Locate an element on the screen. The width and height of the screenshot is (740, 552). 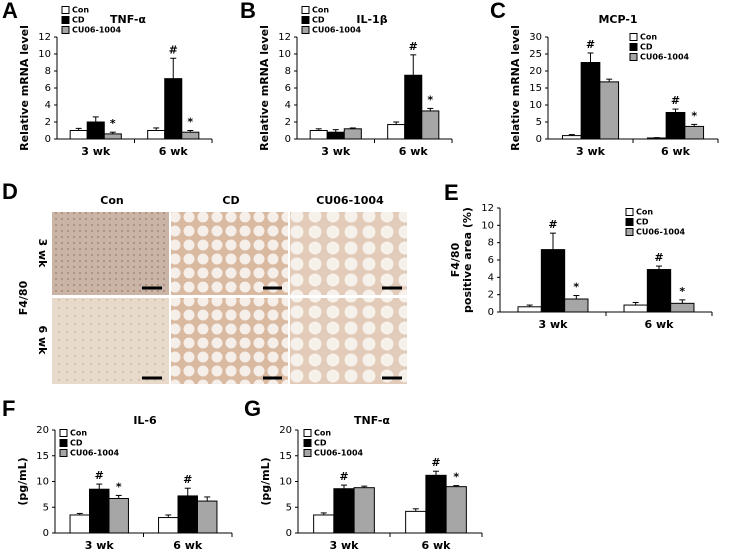
panel-letter: C is located at coordinates (498, 11).